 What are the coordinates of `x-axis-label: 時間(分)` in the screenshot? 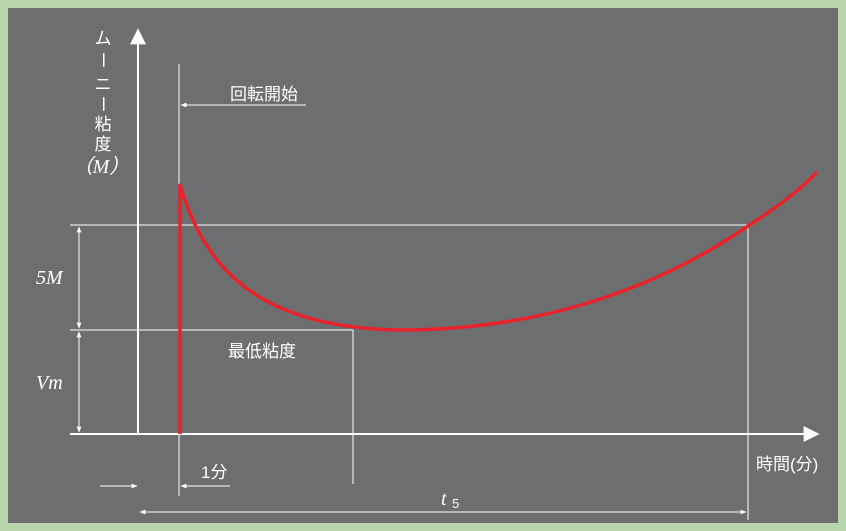 It's located at (787, 464).